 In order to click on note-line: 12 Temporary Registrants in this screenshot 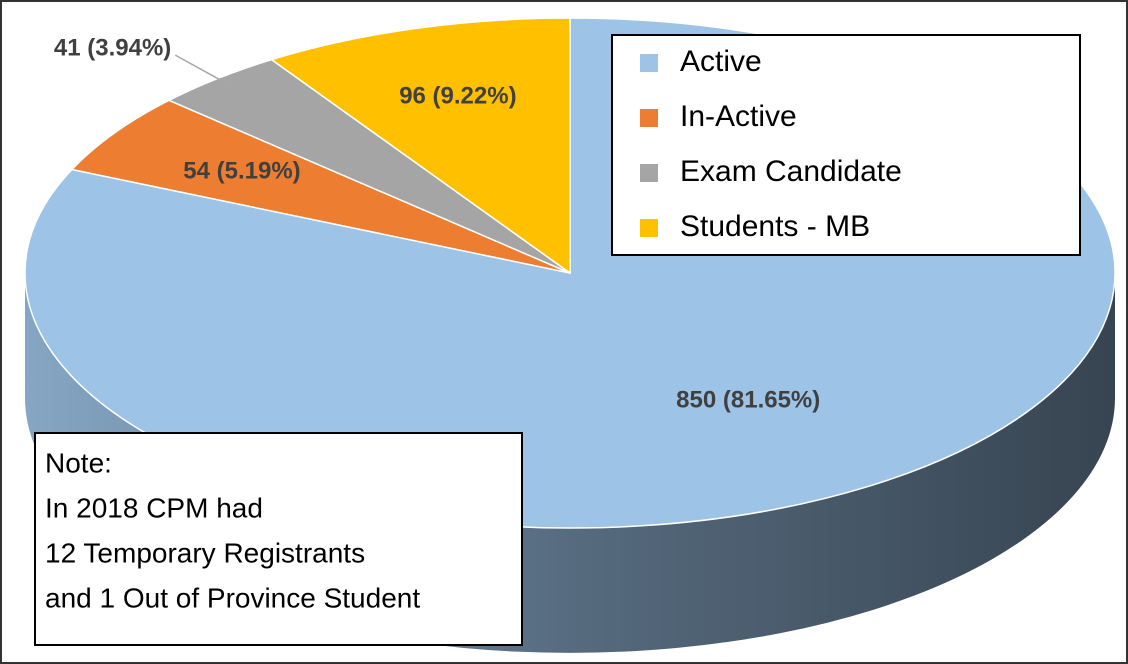, I will do `click(205, 552)`.